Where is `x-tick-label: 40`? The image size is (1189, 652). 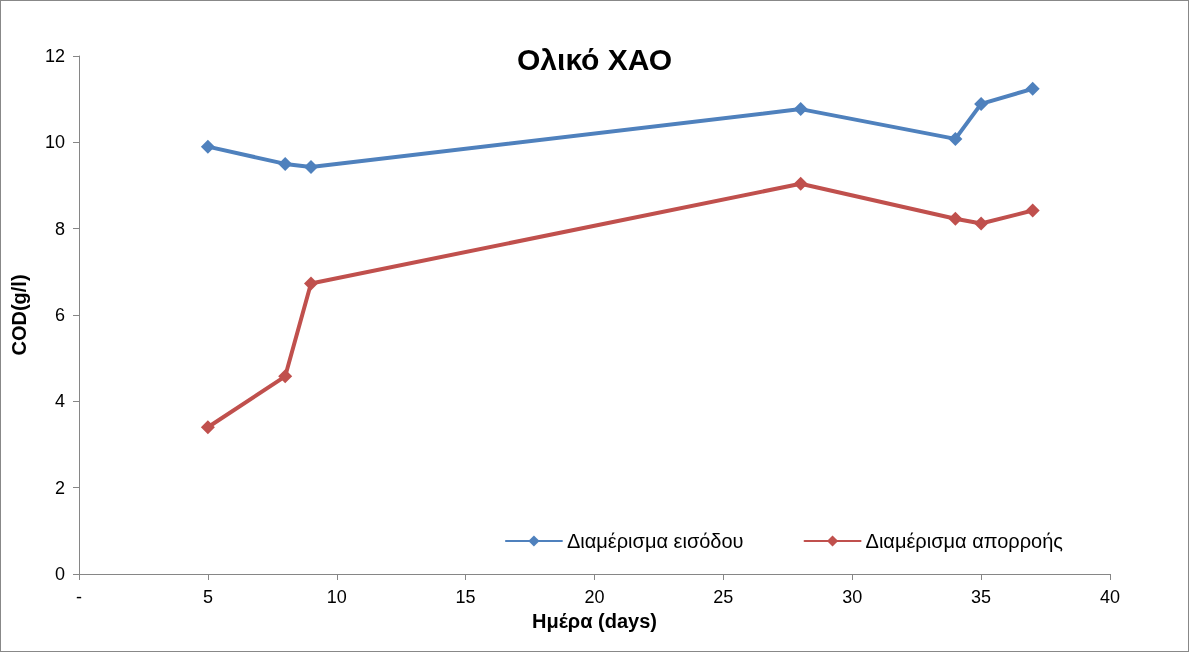 x-tick-label: 40 is located at coordinates (1110, 597).